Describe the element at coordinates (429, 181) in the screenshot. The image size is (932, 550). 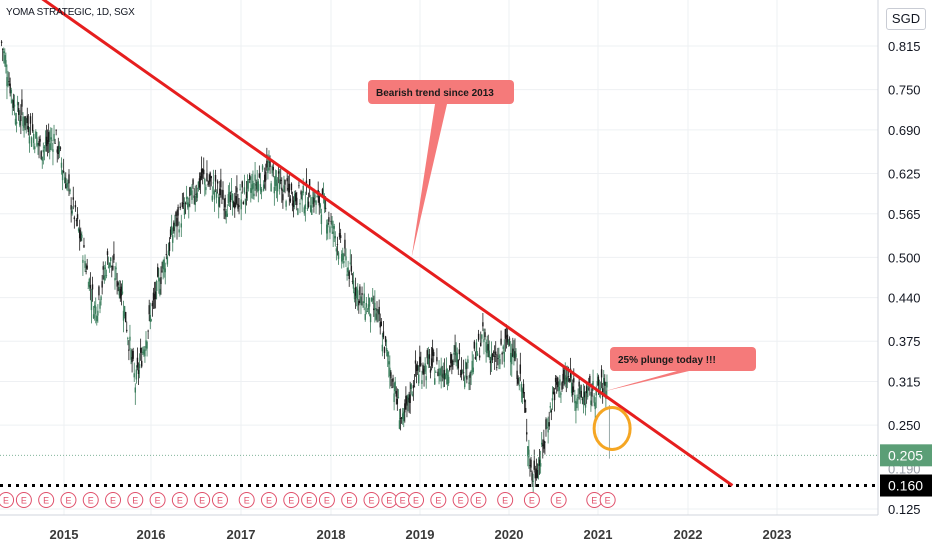
I see `callout-bearish-trend-pointer` at that location.